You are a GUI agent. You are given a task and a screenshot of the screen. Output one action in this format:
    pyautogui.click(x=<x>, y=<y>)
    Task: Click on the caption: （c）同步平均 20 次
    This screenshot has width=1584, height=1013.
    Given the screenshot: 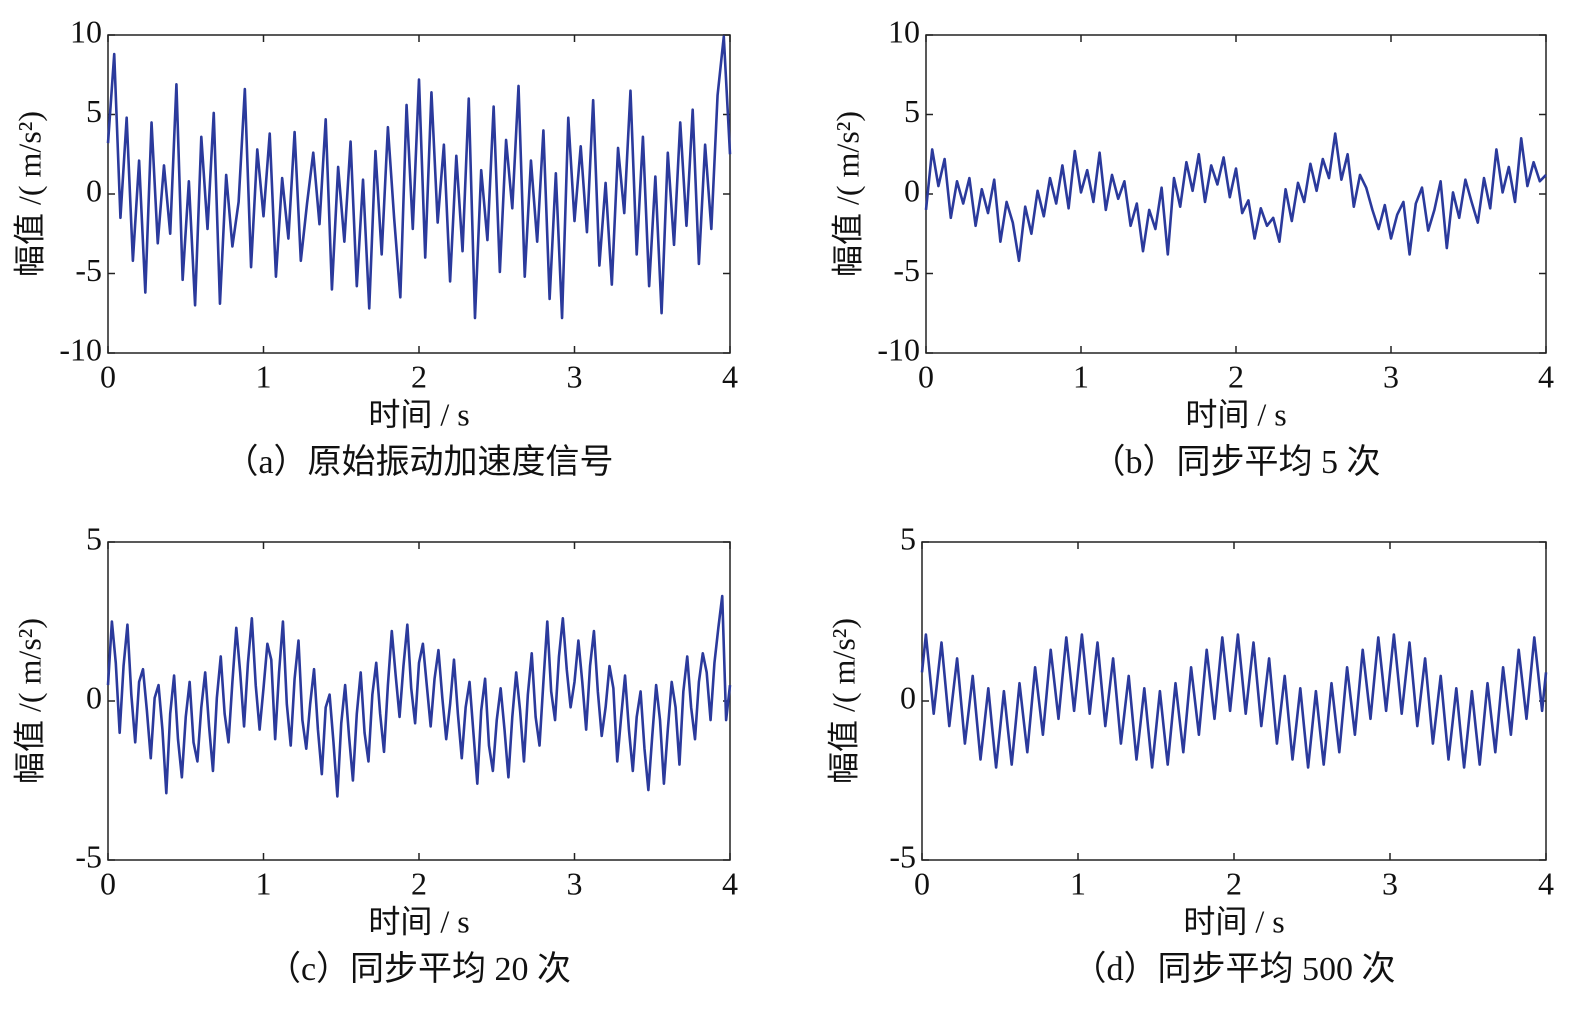 What is the action you would take?
    pyautogui.click(x=419, y=969)
    